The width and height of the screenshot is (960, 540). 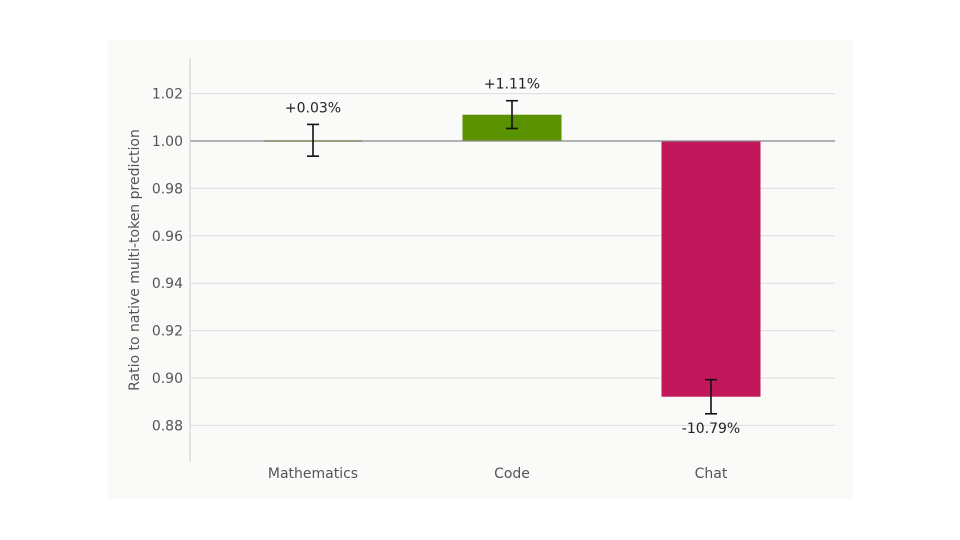 What do you see at coordinates (711, 429) in the screenshot?
I see `data-label-chat: -10.79%` at bounding box center [711, 429].